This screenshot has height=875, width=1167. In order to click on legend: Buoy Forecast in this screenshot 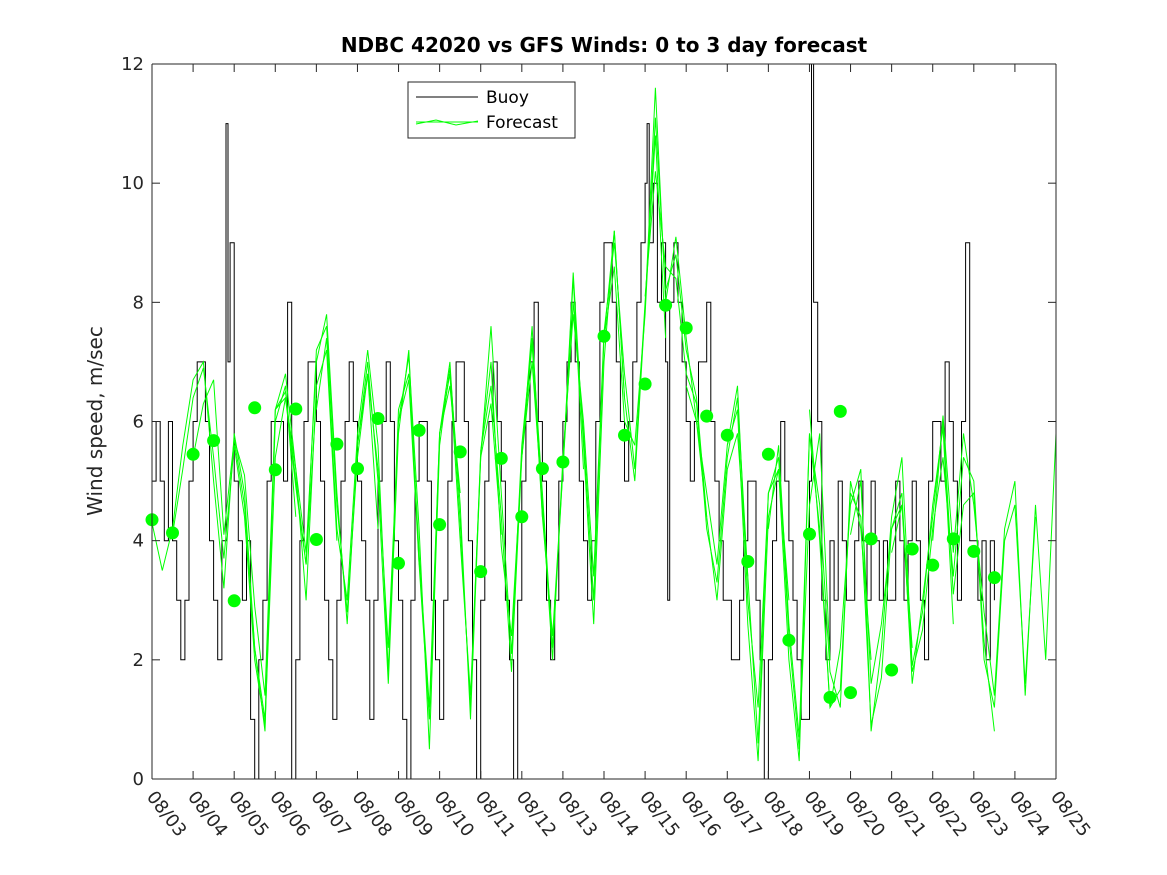, I will do `click(491, 110)`.